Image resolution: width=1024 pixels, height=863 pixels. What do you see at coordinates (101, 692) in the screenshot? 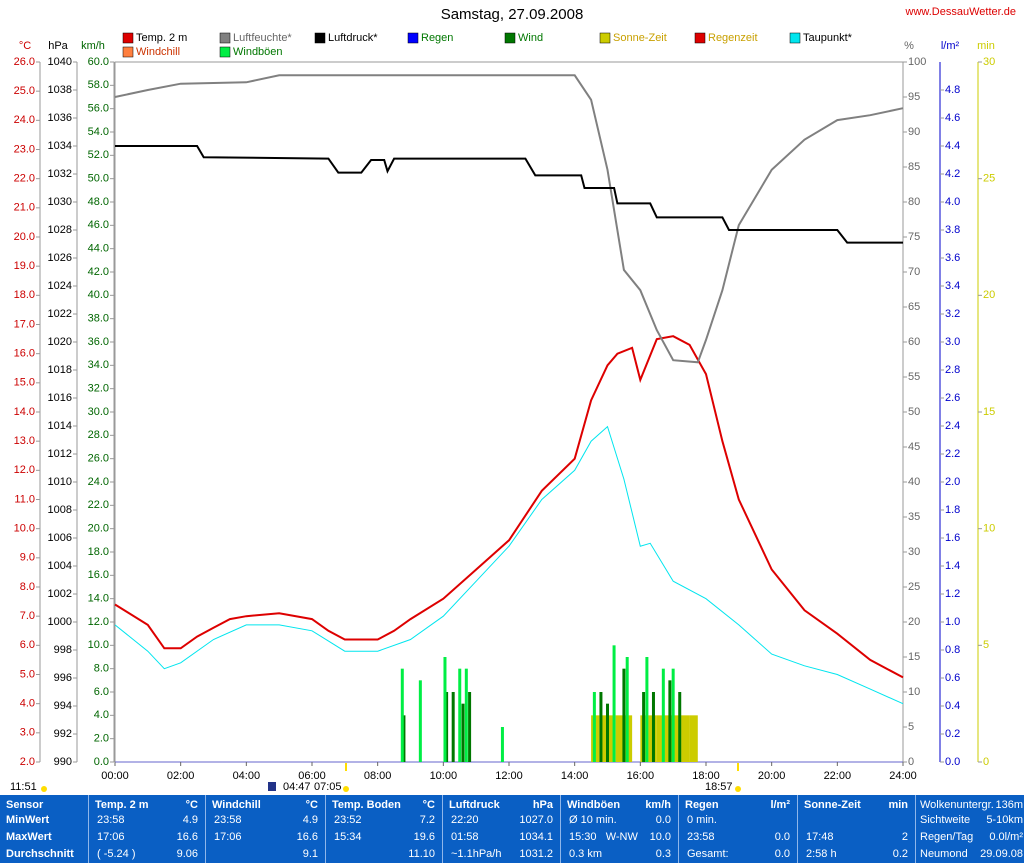
I see `y-tick-label: 6.0` at bounding box center [101, 692].